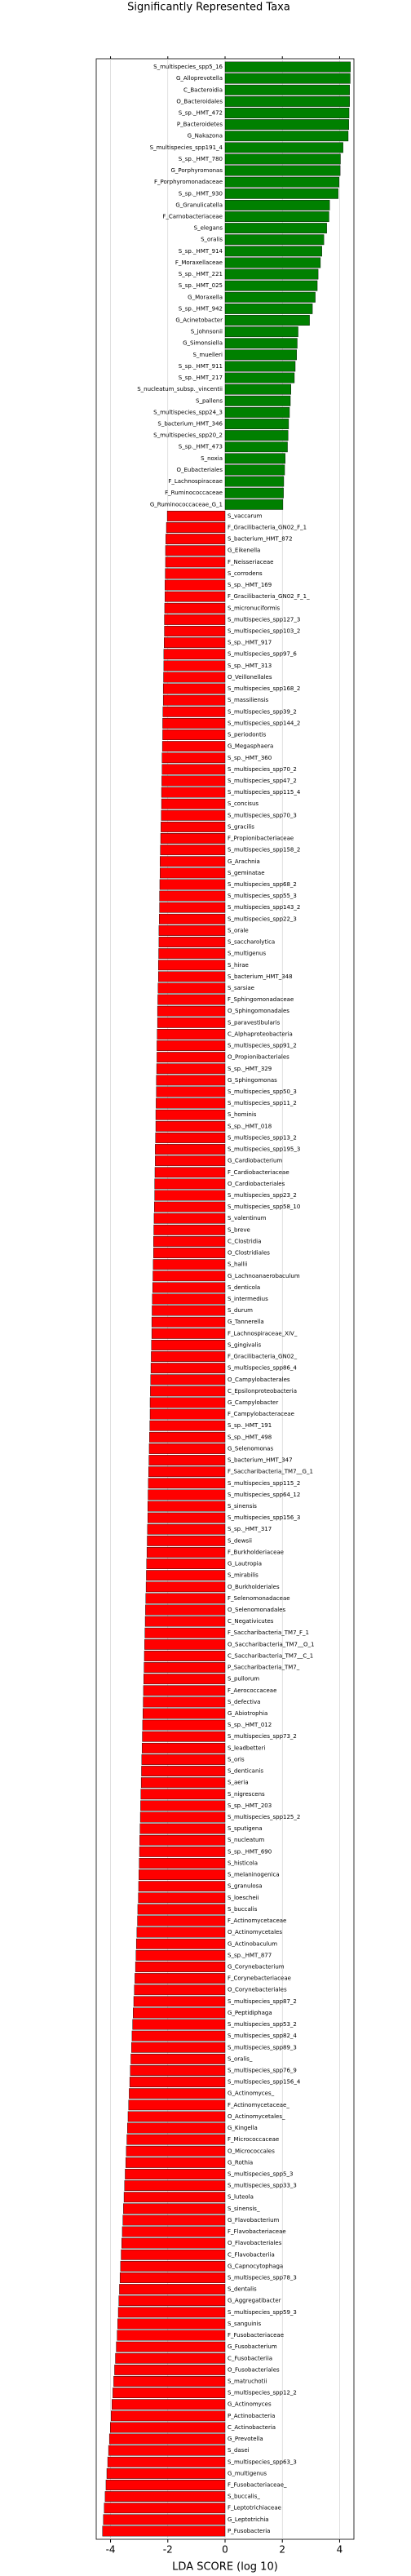 The width and height of the screenshot is (411, 2576). Describe the element at coordinates (248, 1299) in the screenshot. I see `category-label: S_intermedius` at that location.